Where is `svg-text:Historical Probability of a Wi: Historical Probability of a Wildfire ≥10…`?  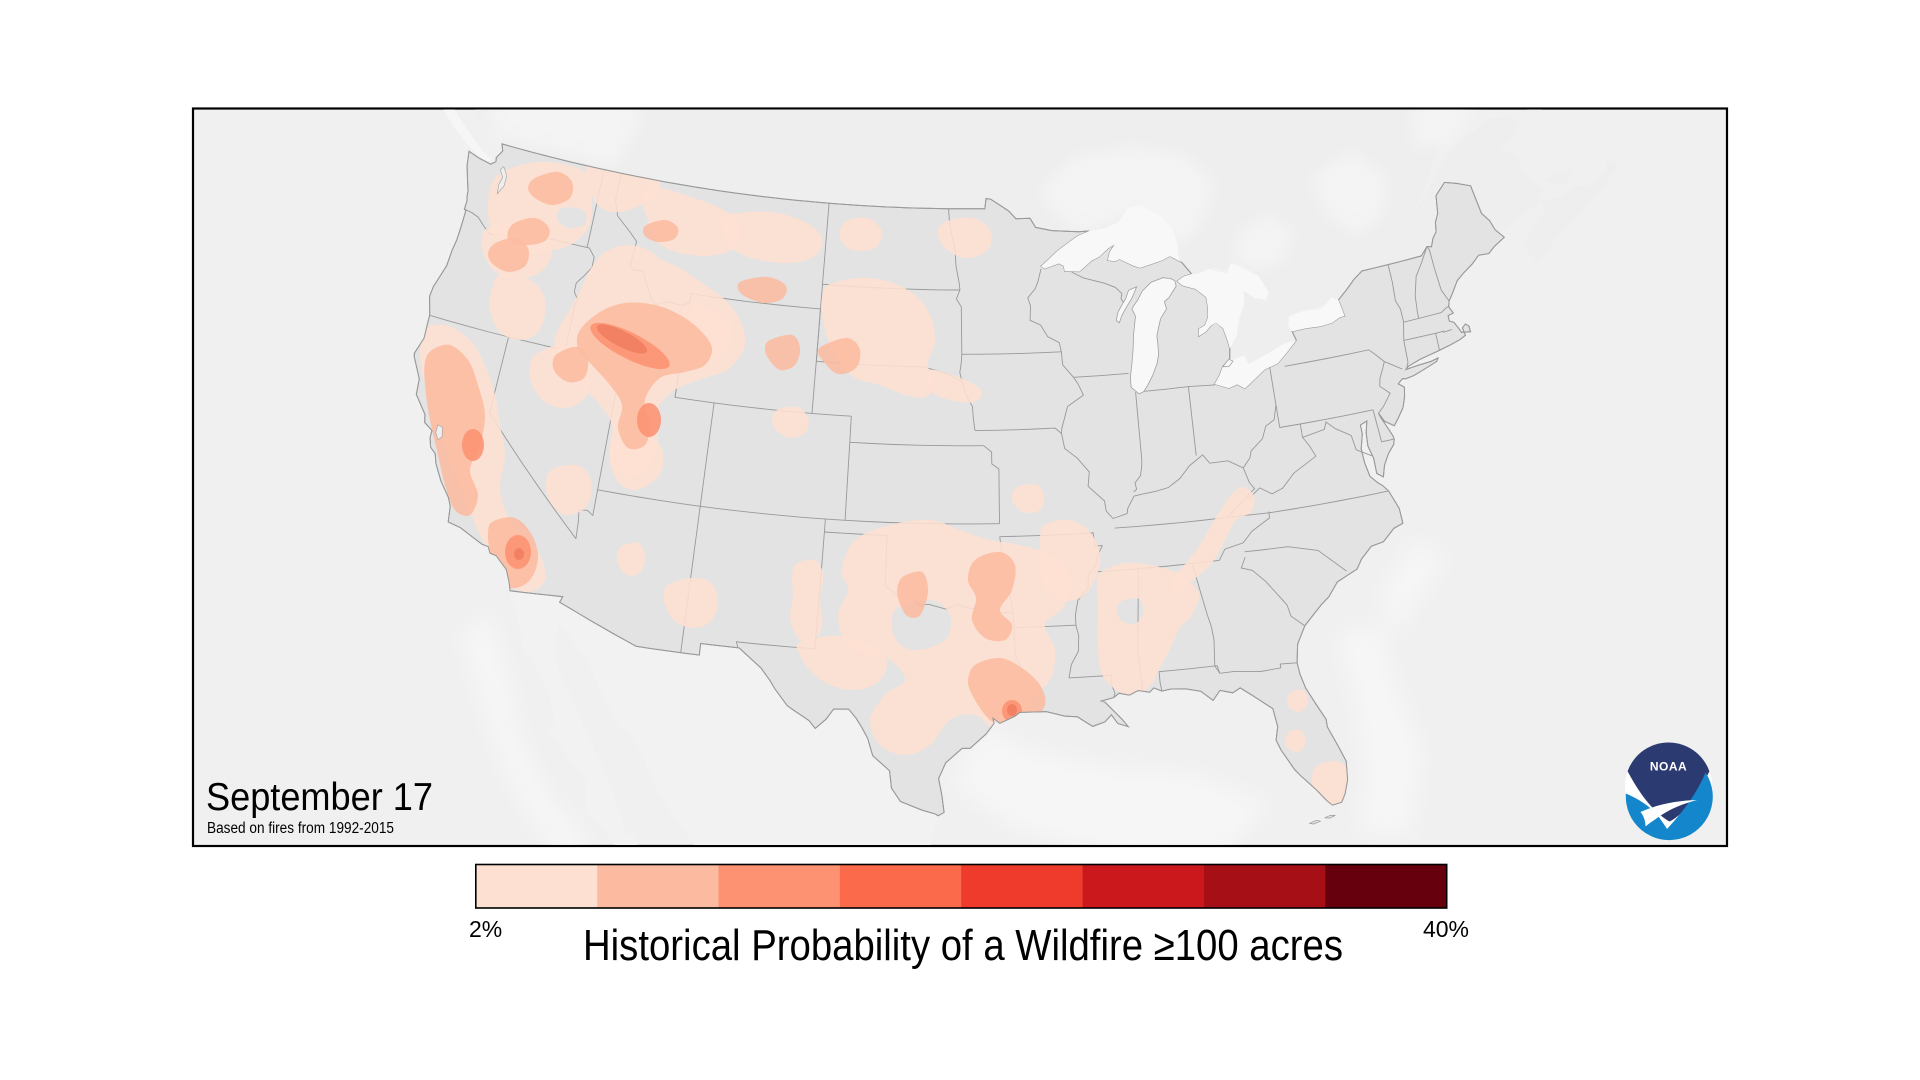 svg-text:Historical Probability of a Wi: Historical Probability of a Wildfire ≥10… is located at coordinates (963, 945).